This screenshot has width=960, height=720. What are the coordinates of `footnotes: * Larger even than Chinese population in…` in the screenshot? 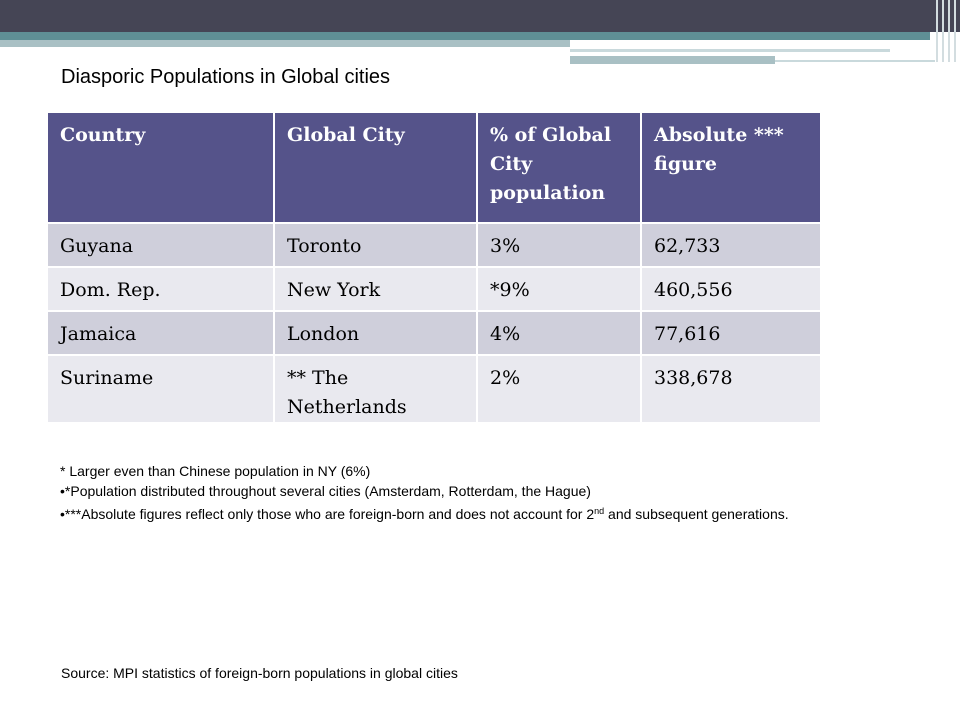 It's located at (440, 492).